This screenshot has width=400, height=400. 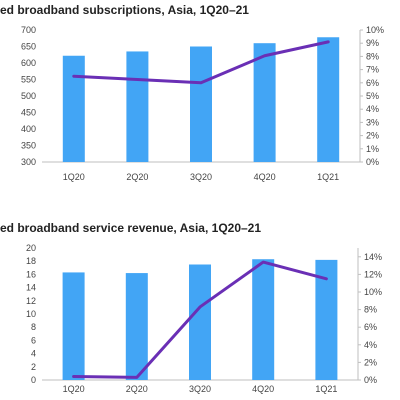 I want to click on left-tick-label-revenue: 4, so click(x=33, y=354).